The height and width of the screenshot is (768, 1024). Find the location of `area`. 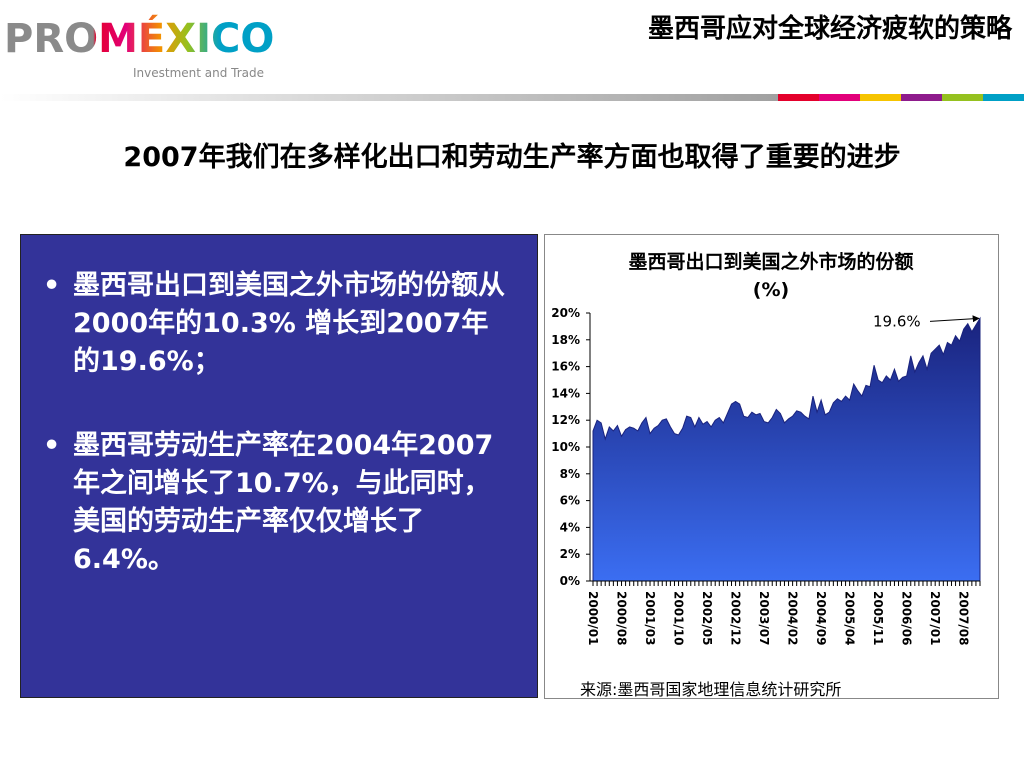

area is located at coordinates (786, 449).